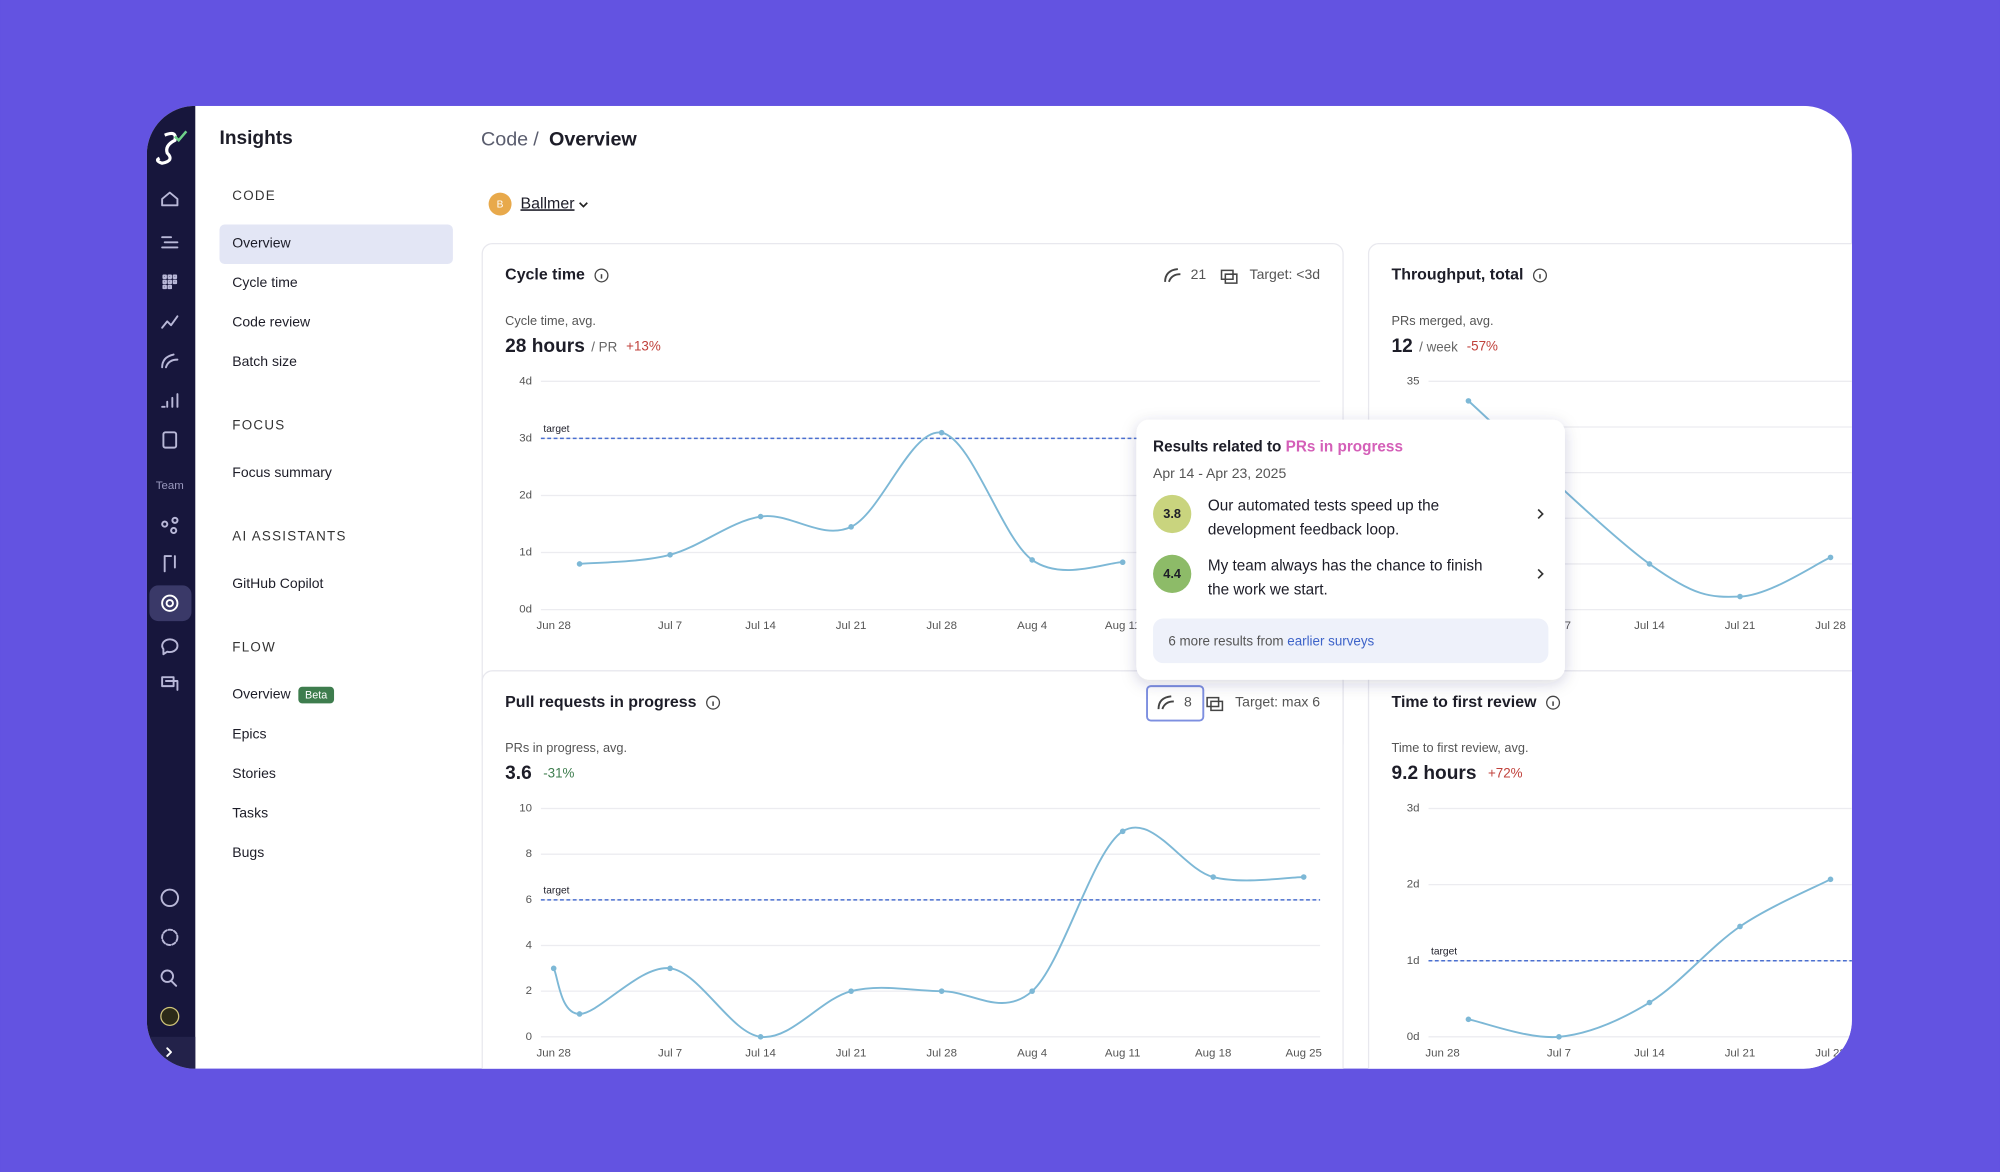  Describe the element at coordinates (277, 583) in the screenshot. I see `nav-item: GitHub Copilot` at that location.